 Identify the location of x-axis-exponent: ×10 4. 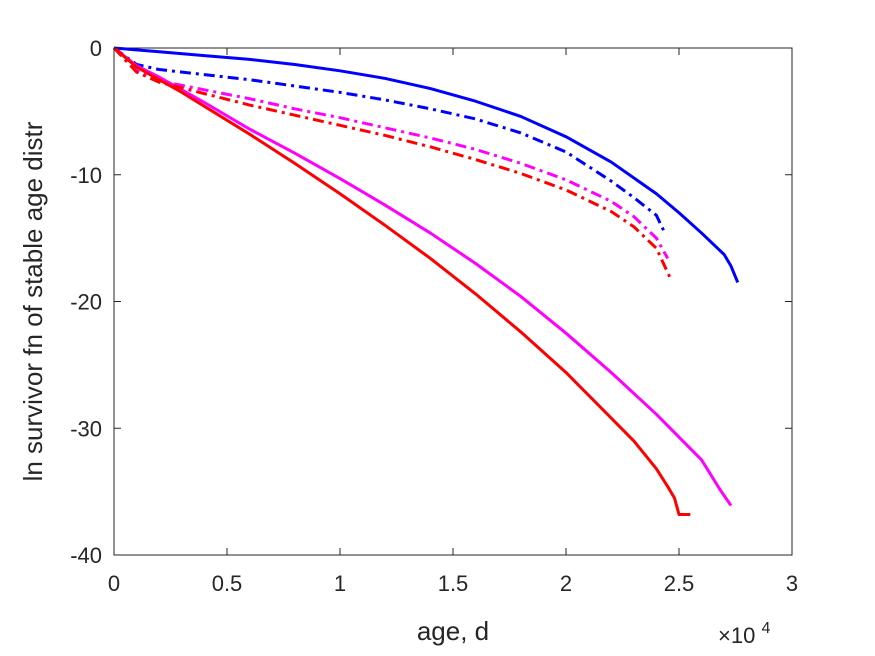
(744, 634).